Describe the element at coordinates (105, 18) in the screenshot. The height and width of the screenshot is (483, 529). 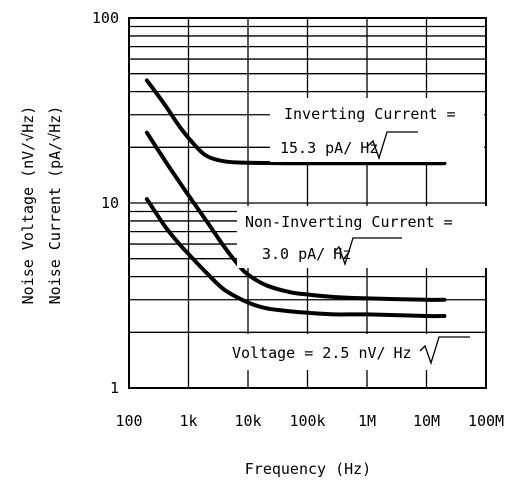
I see `y-tick-label: 100` at that location.